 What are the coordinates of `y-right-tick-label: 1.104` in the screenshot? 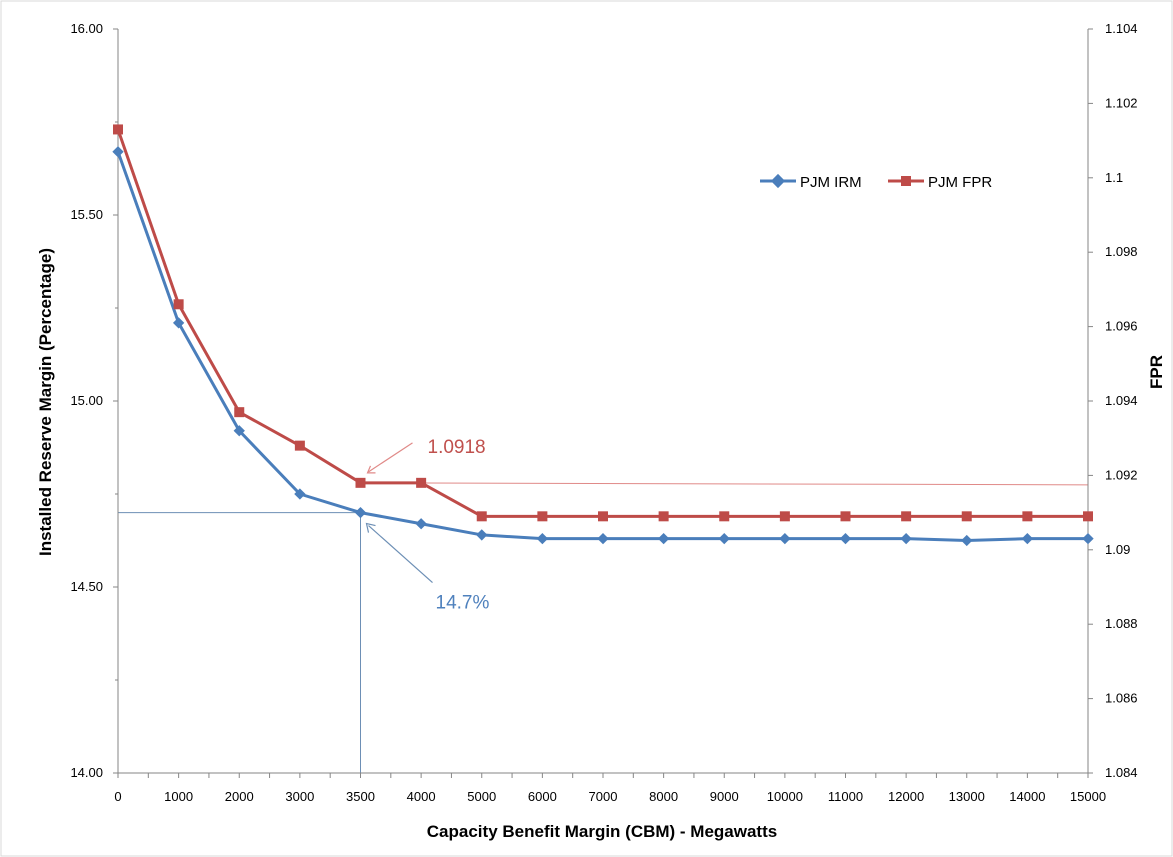 It's located at (1121, 28).